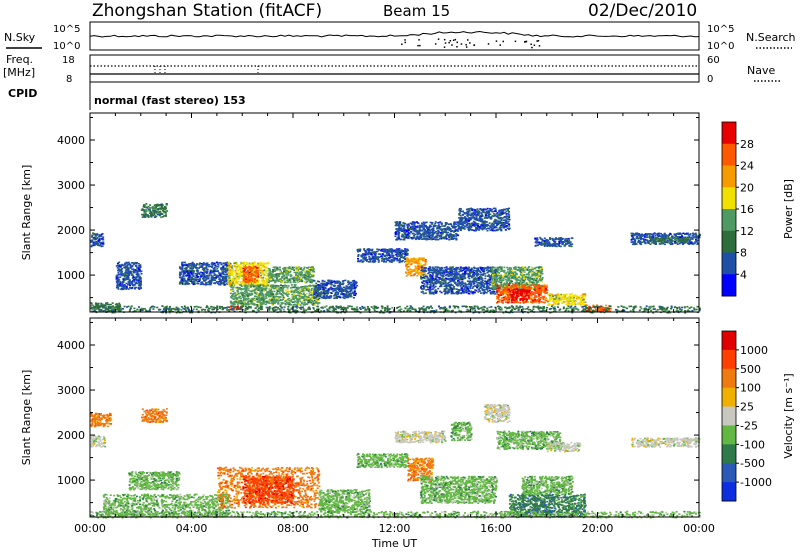 The height and width of the screenshot is (554, 800). Describe the element at coordinates (444, 47) in the screenshot. I see `nsearch-dot` at that location.